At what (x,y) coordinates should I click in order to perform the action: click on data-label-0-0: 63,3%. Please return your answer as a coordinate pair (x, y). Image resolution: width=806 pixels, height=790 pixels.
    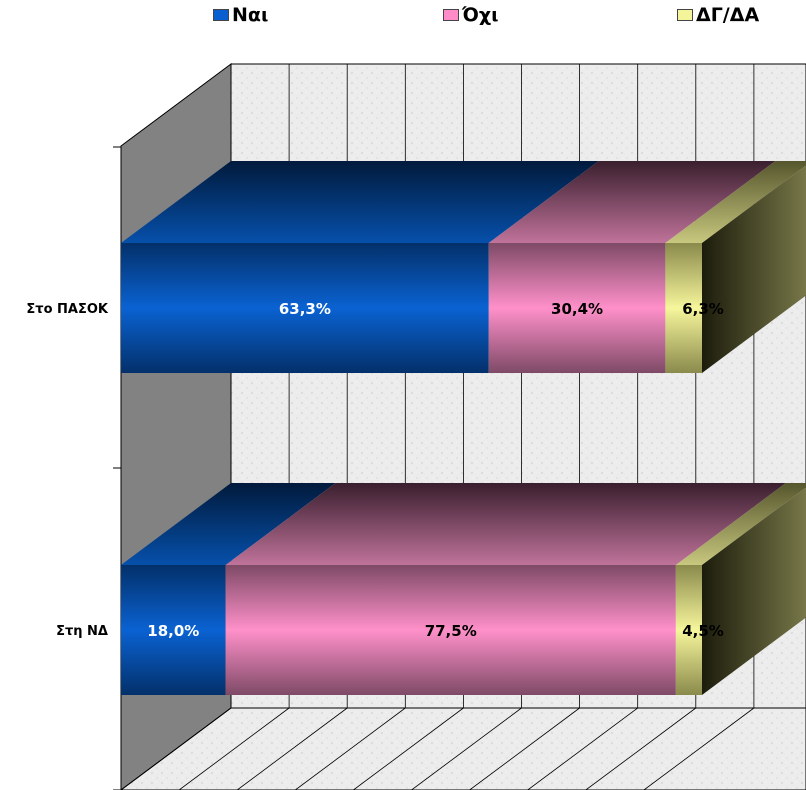
    Looking at the image, I should click on (305, 309).